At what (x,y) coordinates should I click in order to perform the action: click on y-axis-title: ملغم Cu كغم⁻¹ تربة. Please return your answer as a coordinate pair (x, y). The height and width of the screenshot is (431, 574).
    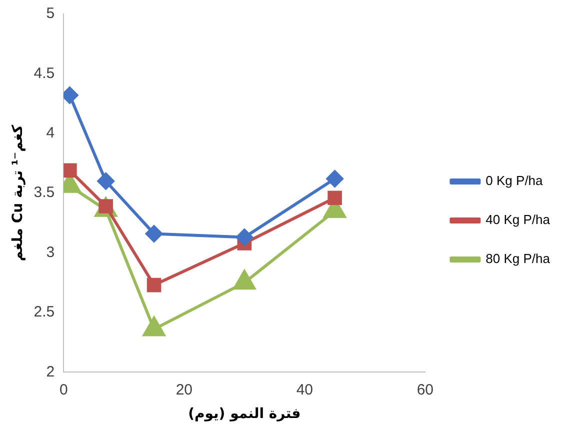
    Looking at the image, I should click on (18, 193).